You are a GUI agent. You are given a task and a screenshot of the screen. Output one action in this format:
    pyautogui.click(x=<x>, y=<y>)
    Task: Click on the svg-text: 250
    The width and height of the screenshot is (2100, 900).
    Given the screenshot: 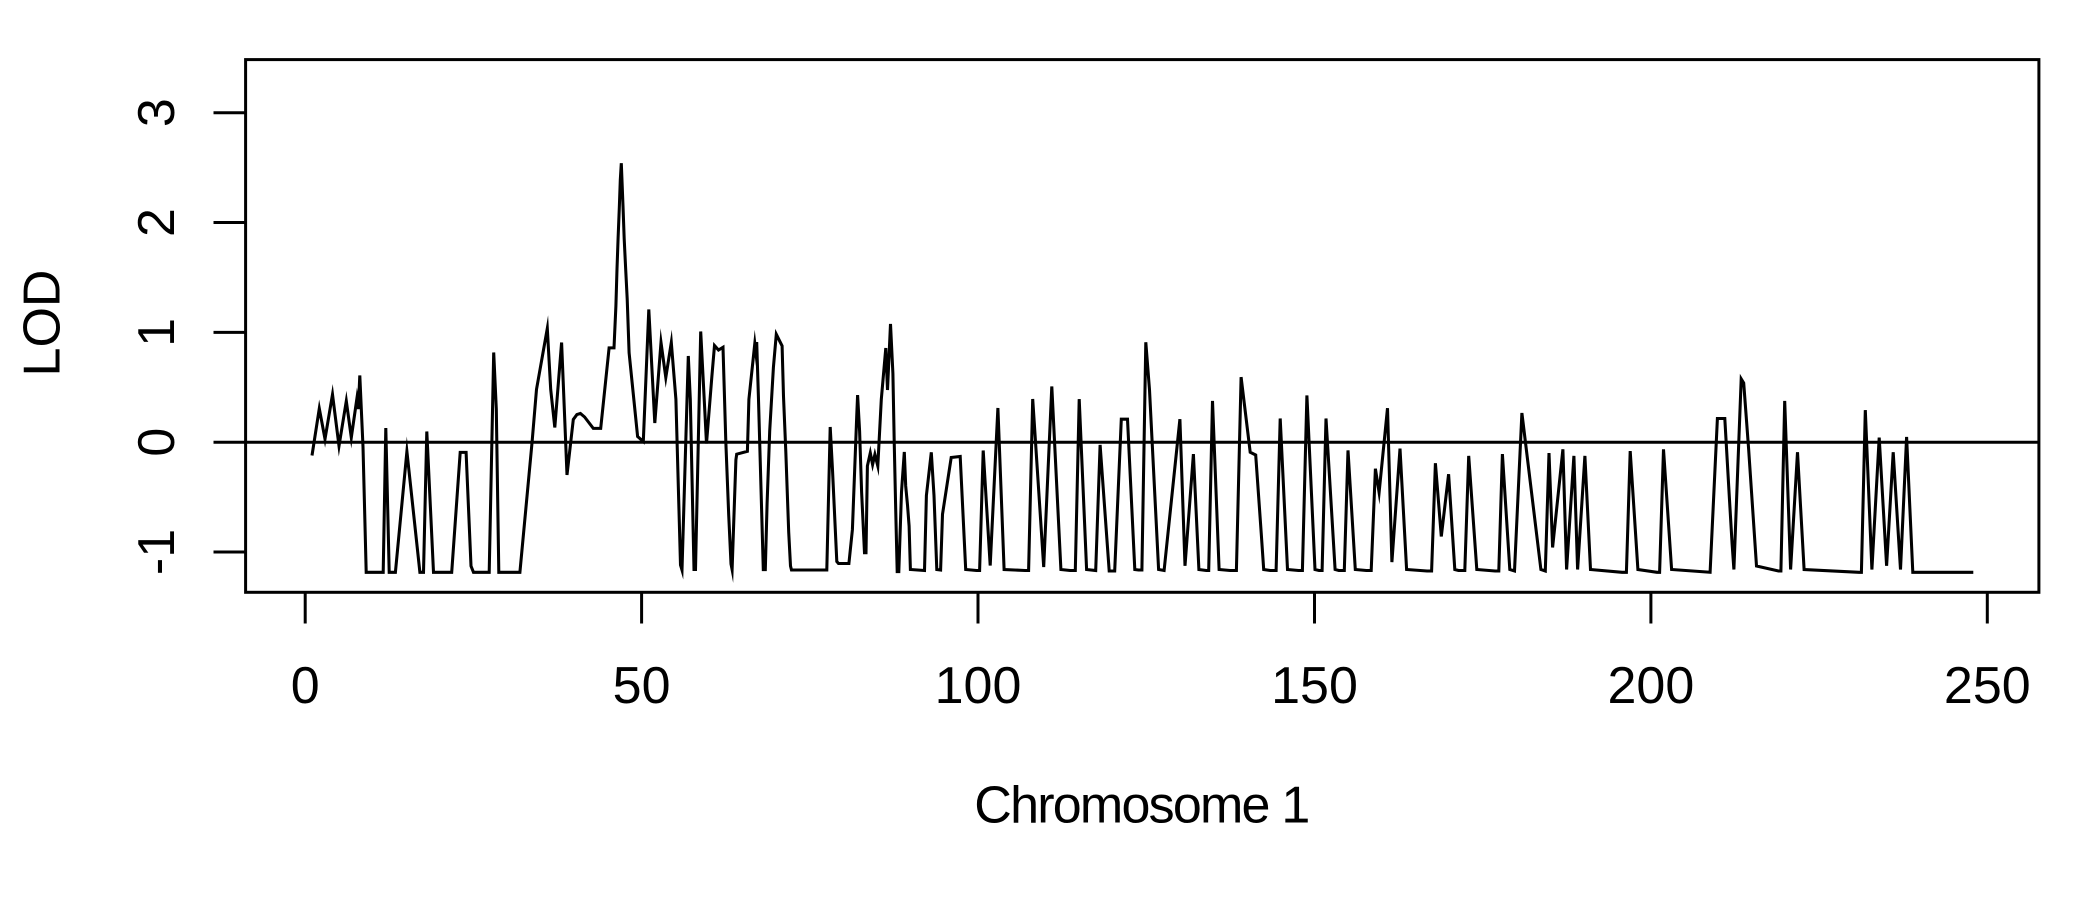 What is the action you would take?
    pyautogui.click(x=1987, y=686)
    